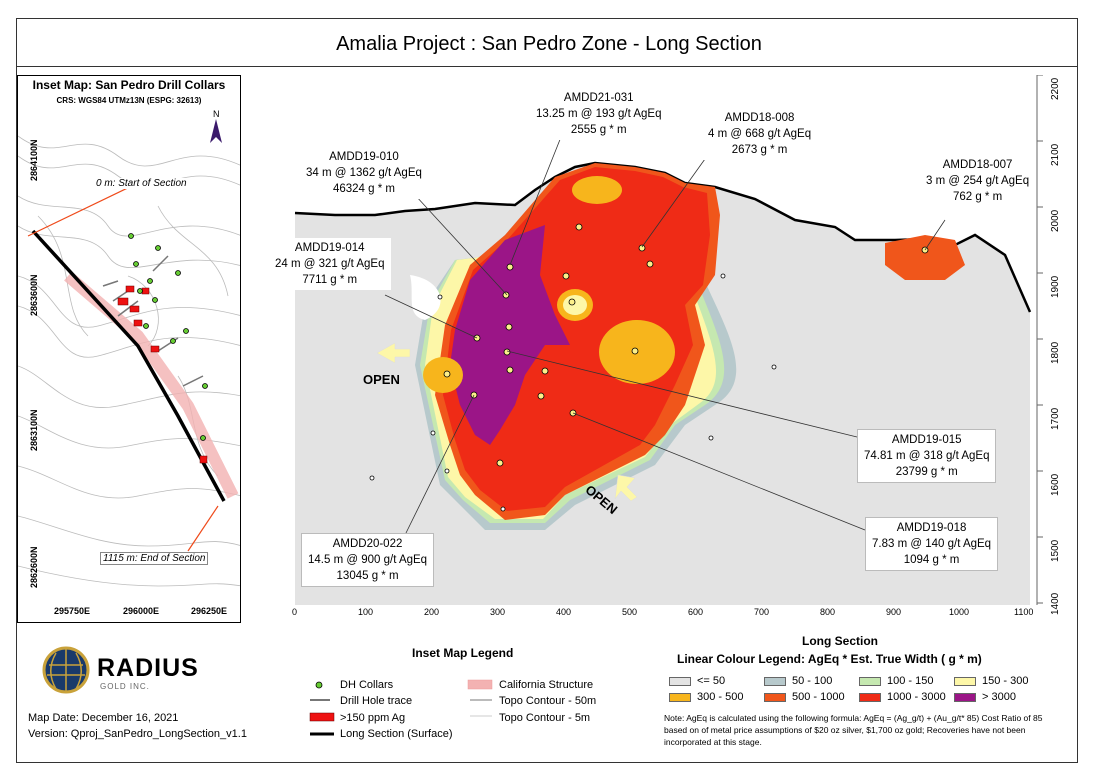 This screenshot has height=776, width=1098. I want to click on callout-gm: 7711 g * m, so click(330, 280).